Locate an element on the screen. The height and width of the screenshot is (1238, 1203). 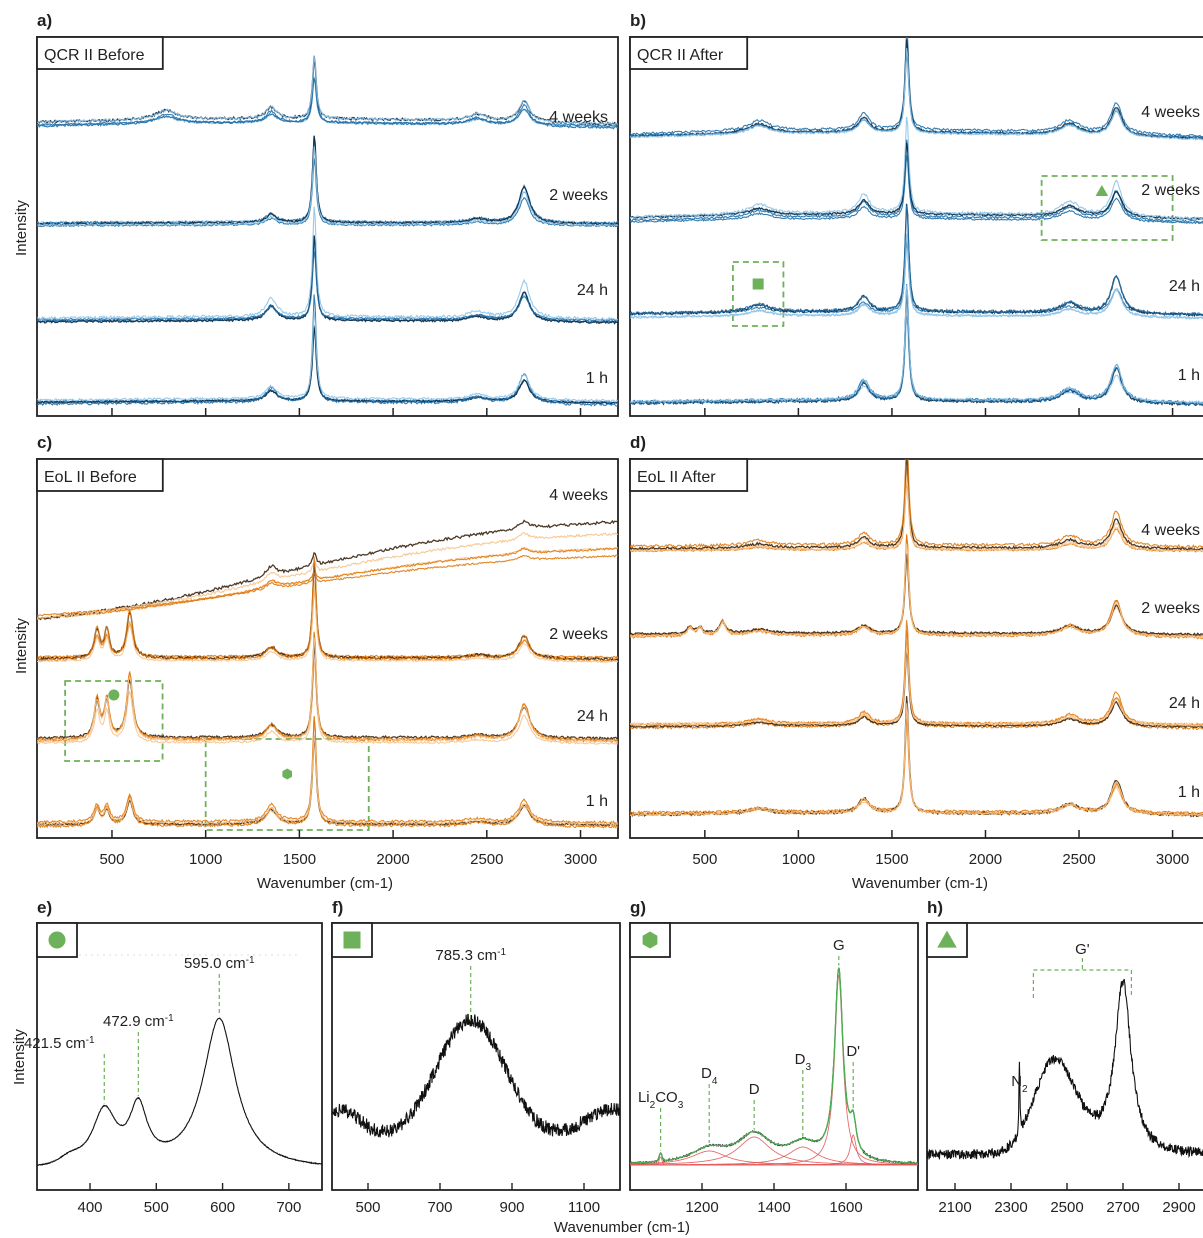
plot-area-c is located at coordinates (327, 674).